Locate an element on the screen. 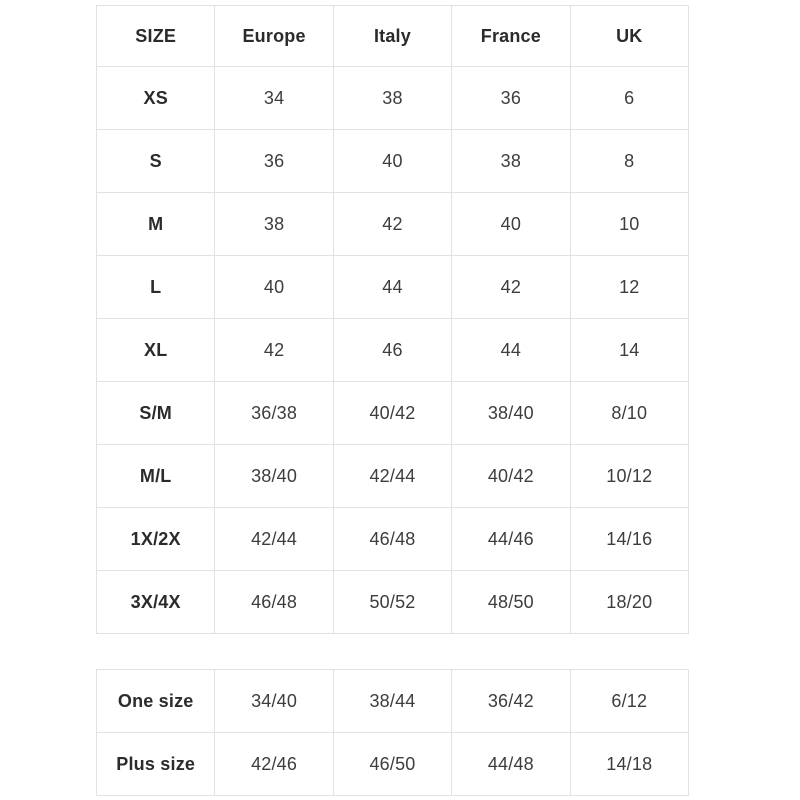 This screenshot has width=800, height=800. size-value-cell: 42/46 is located at coordinates (274, 764).